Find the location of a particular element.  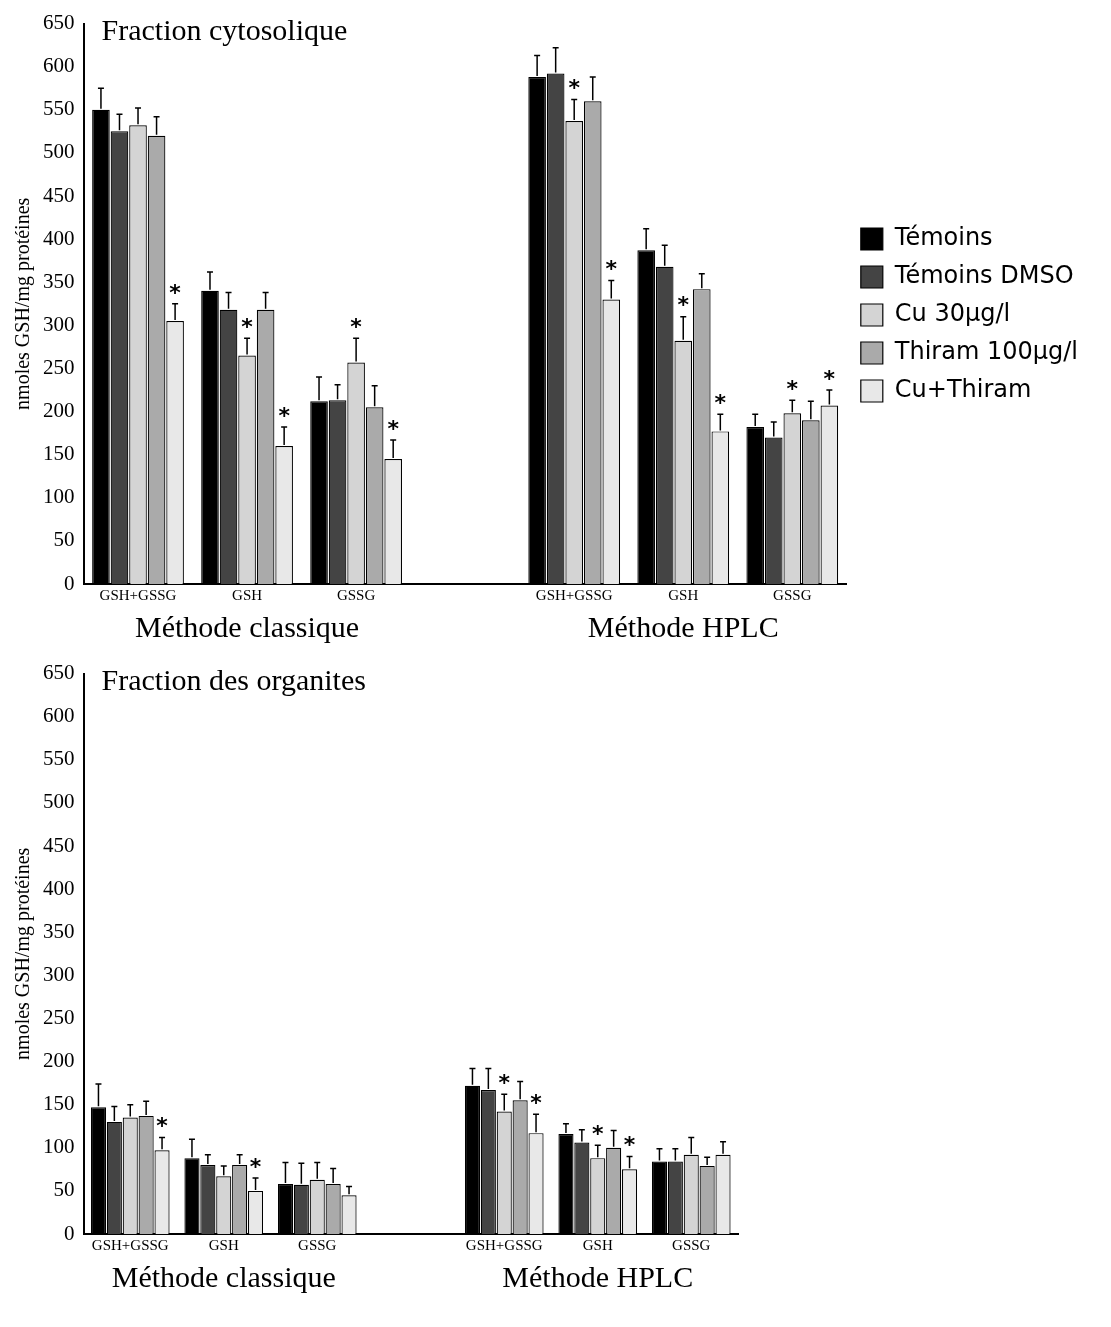

legend-label: Cu+Thiram is located at coordinates (963, 389).